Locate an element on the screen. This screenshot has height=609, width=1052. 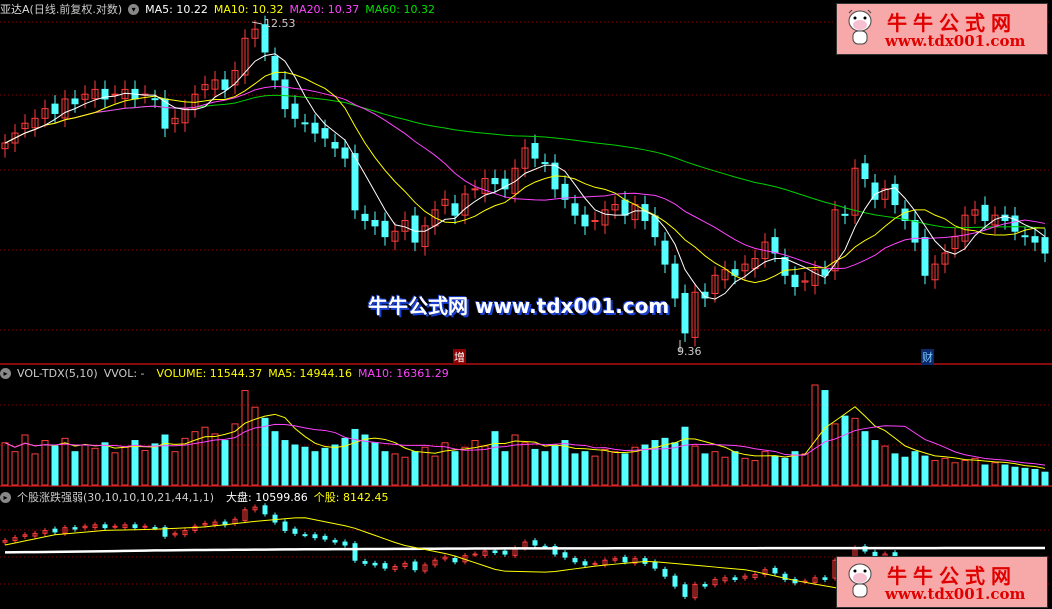
finance-marker: 财 is located at coordinates (927, 357).